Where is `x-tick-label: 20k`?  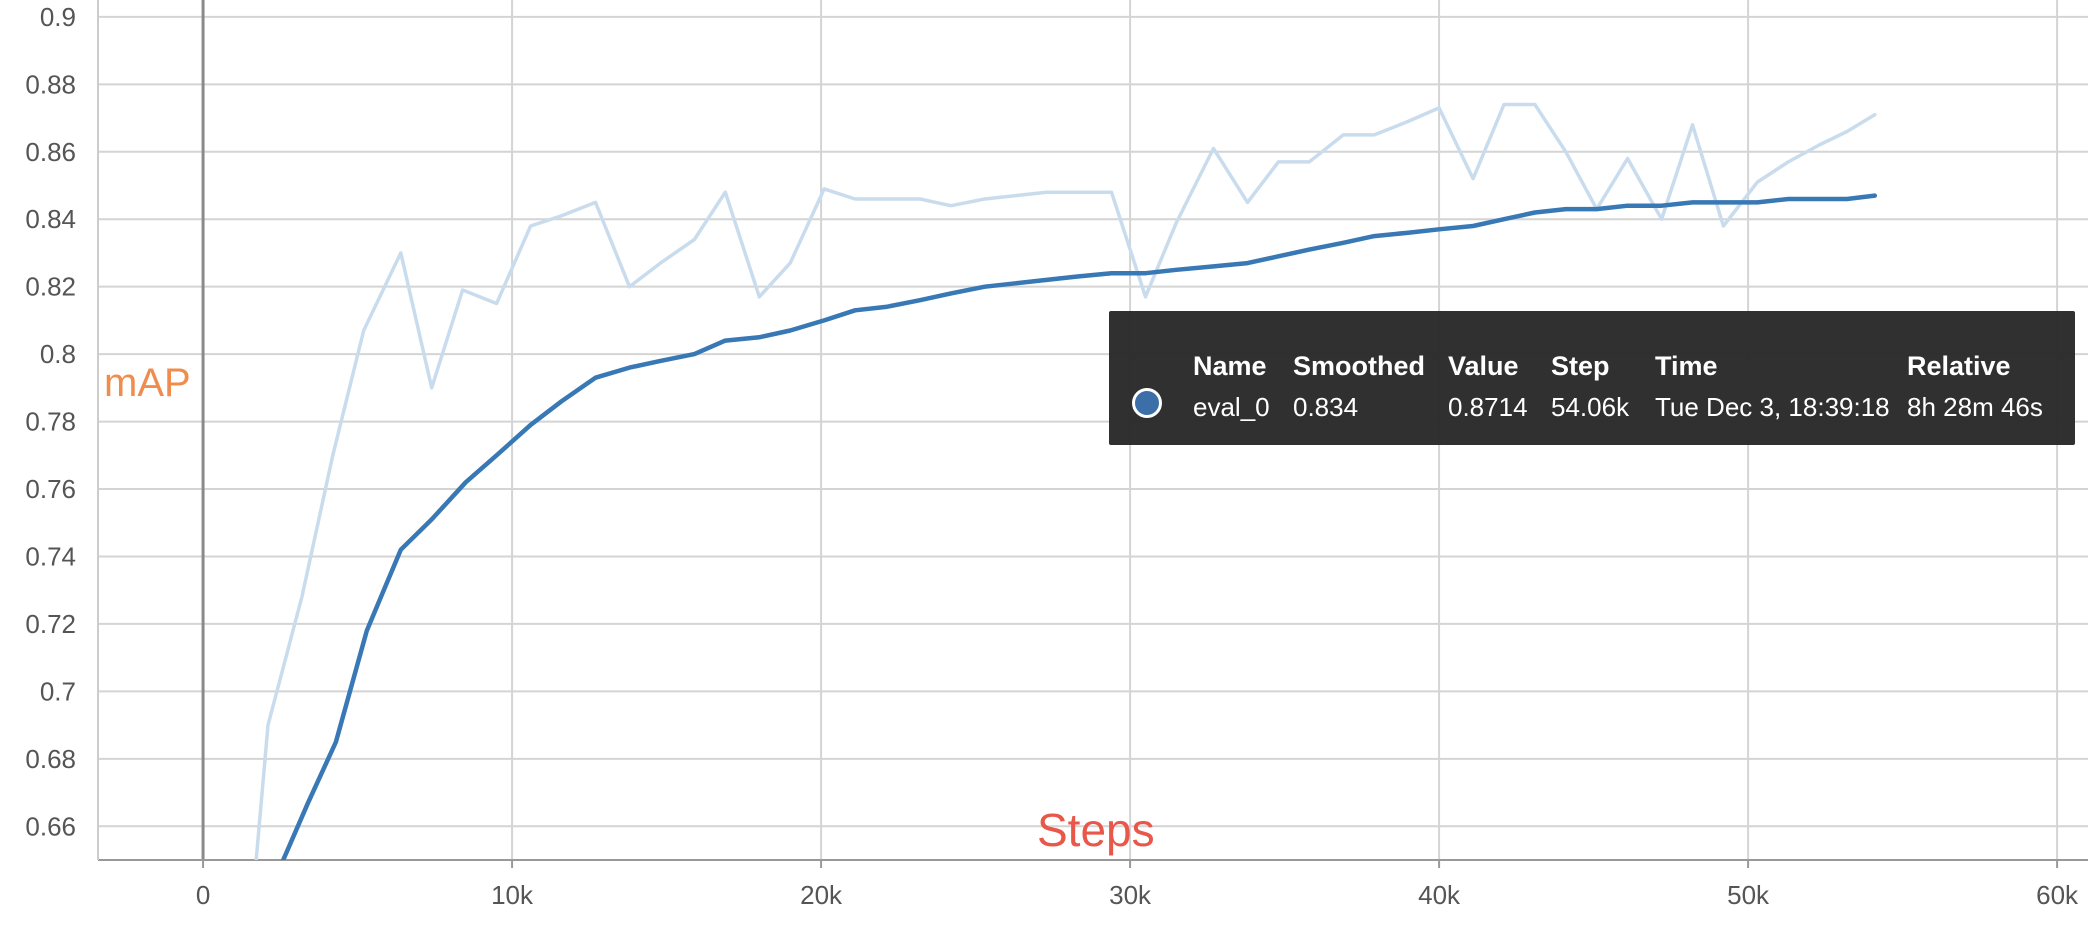
x-tick-label: 20k is located at coordinates (821, 895).